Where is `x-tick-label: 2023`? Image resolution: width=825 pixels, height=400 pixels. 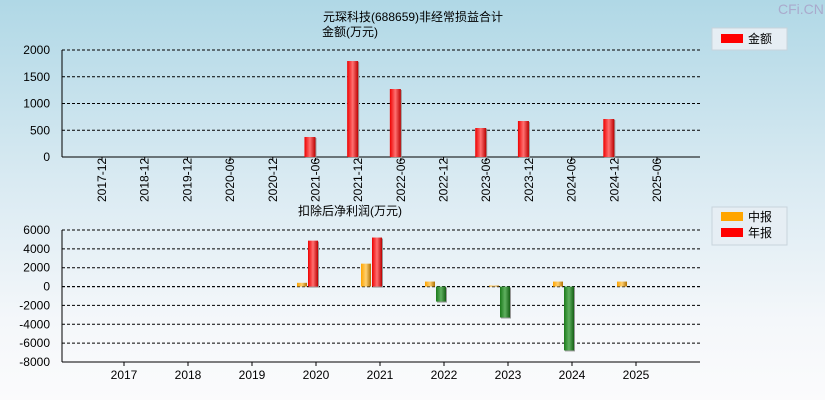
x-tick-label: 2023 is located at coordinates (508, 375).